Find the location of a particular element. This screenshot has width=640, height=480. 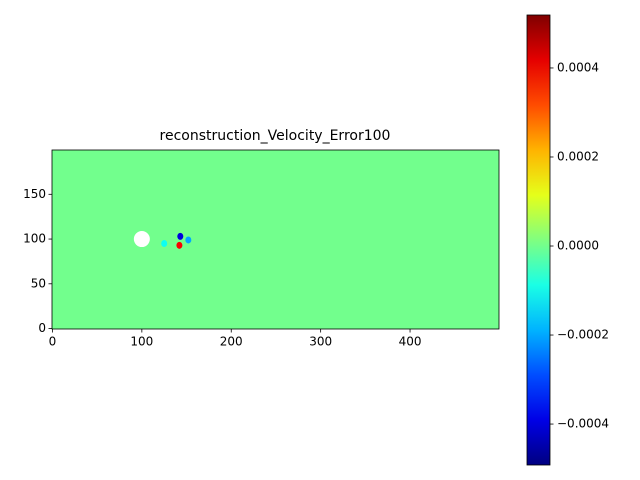

colorbar-tick-label: 0.0002 is located at coordinates (578, 156).